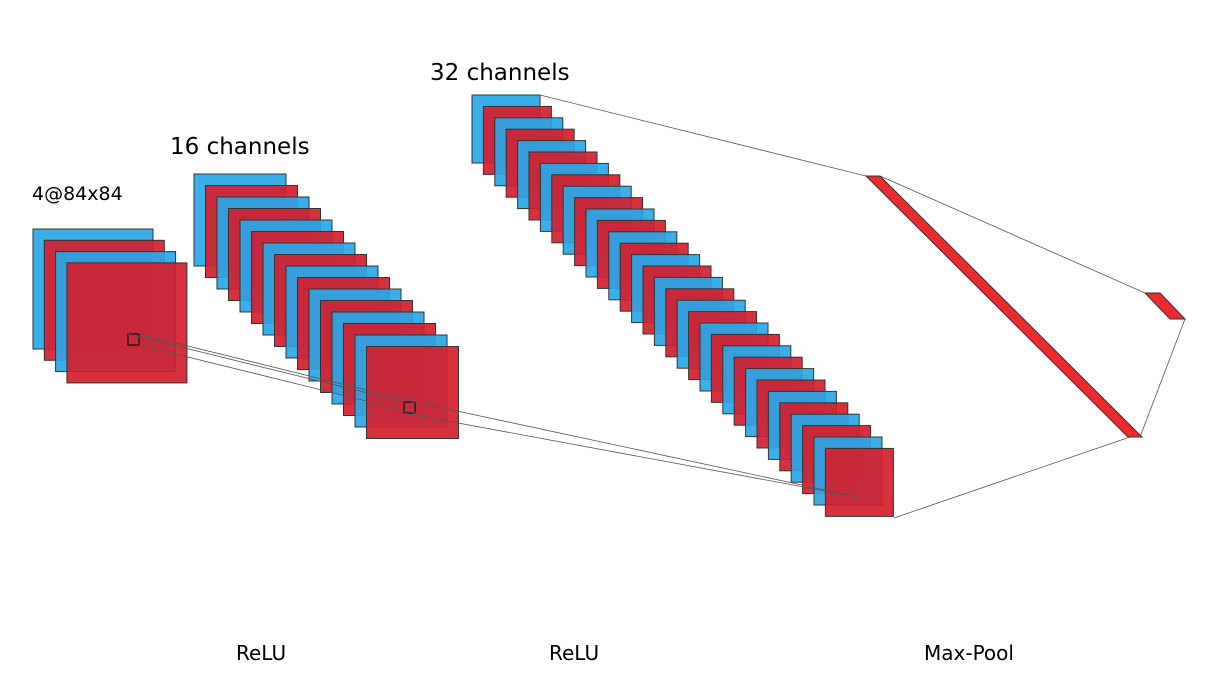  Describe the element at coordinates (574, 653) in the screenshot. I see `relu-label-2: ReLU` at that location.